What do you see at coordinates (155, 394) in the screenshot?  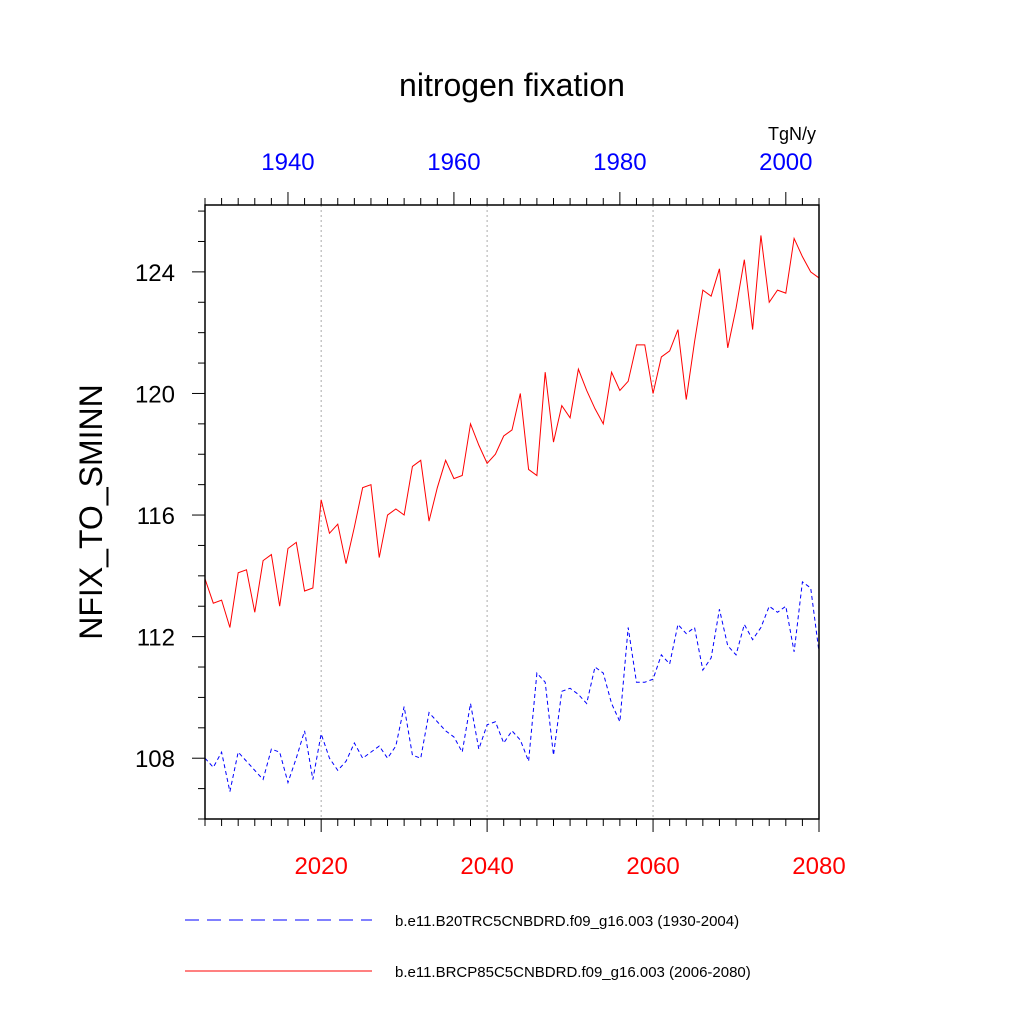 I see `y-tick-label: 120` at bounding box center [155, 394].